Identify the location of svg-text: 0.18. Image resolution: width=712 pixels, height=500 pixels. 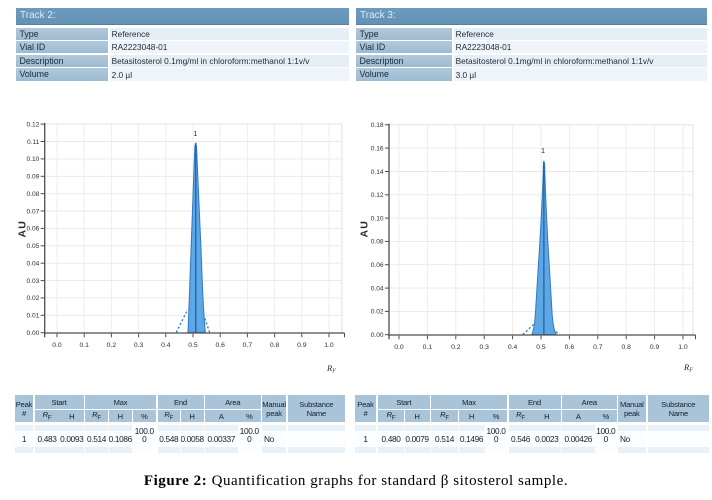
(377, 125).